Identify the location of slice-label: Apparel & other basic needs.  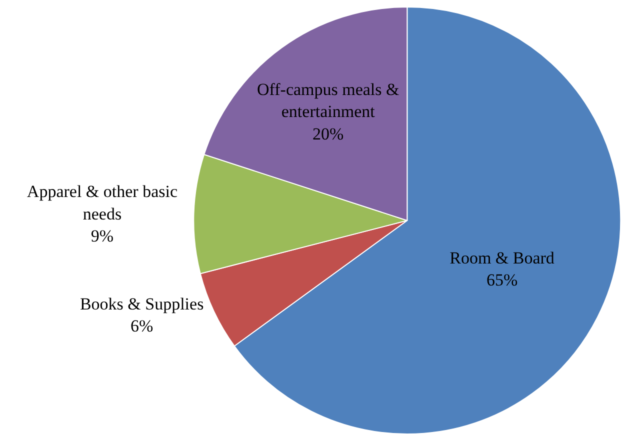
(102, 203).